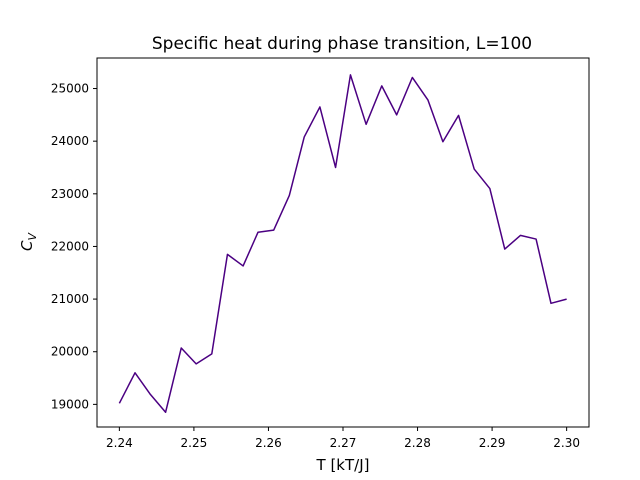 The width and height of the screenshot is (640, 480). What do you see at coordinates (119, 443) in the screenshot?
I see `x-tick-label: 2.24` at bounding box center [119, 443].